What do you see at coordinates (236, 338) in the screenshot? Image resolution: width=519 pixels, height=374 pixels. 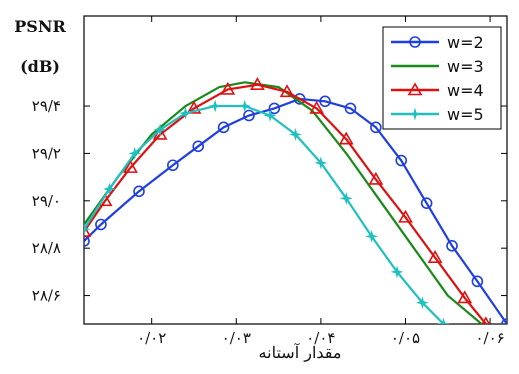 I see `x-tick-label: ۰/۰۳` at bounding box center [236, 338].